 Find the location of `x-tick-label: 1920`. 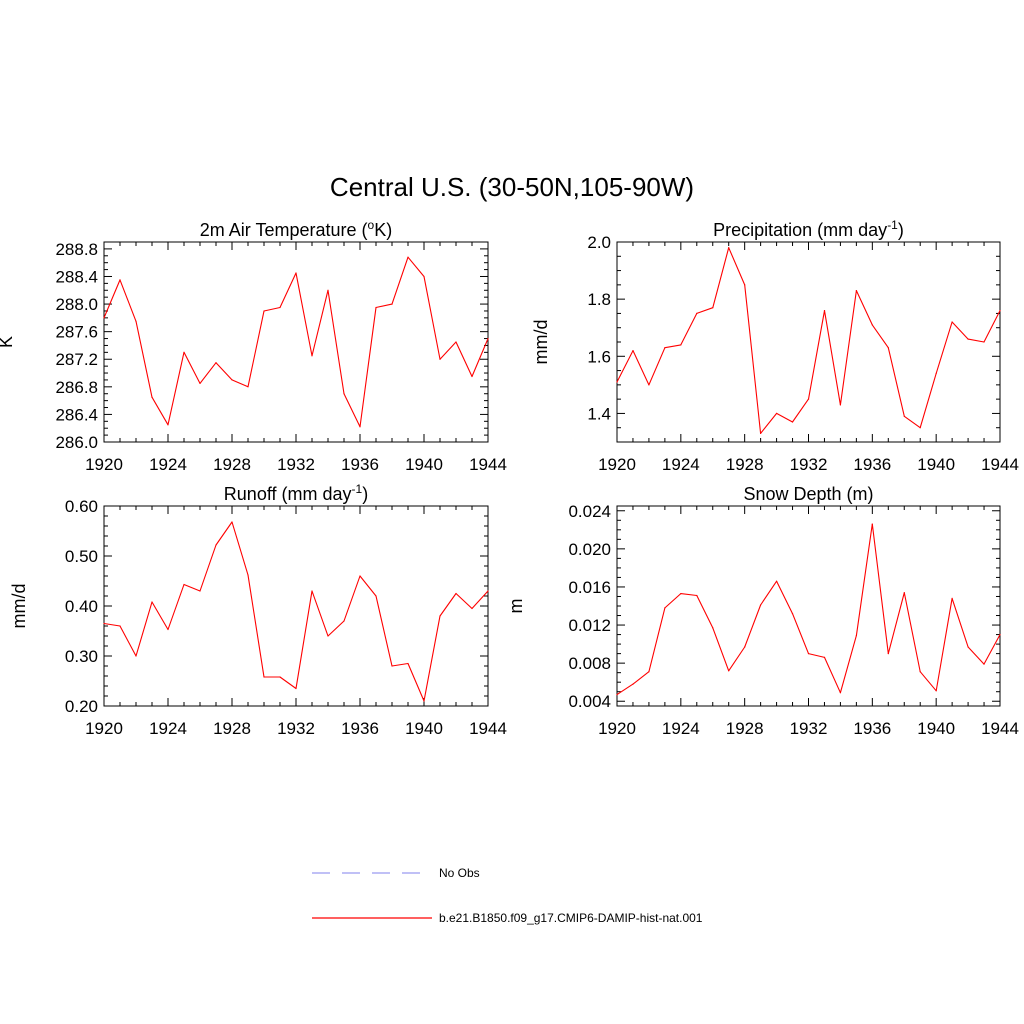

x-tick-label: 1920 is located at coordinates (617, 728).